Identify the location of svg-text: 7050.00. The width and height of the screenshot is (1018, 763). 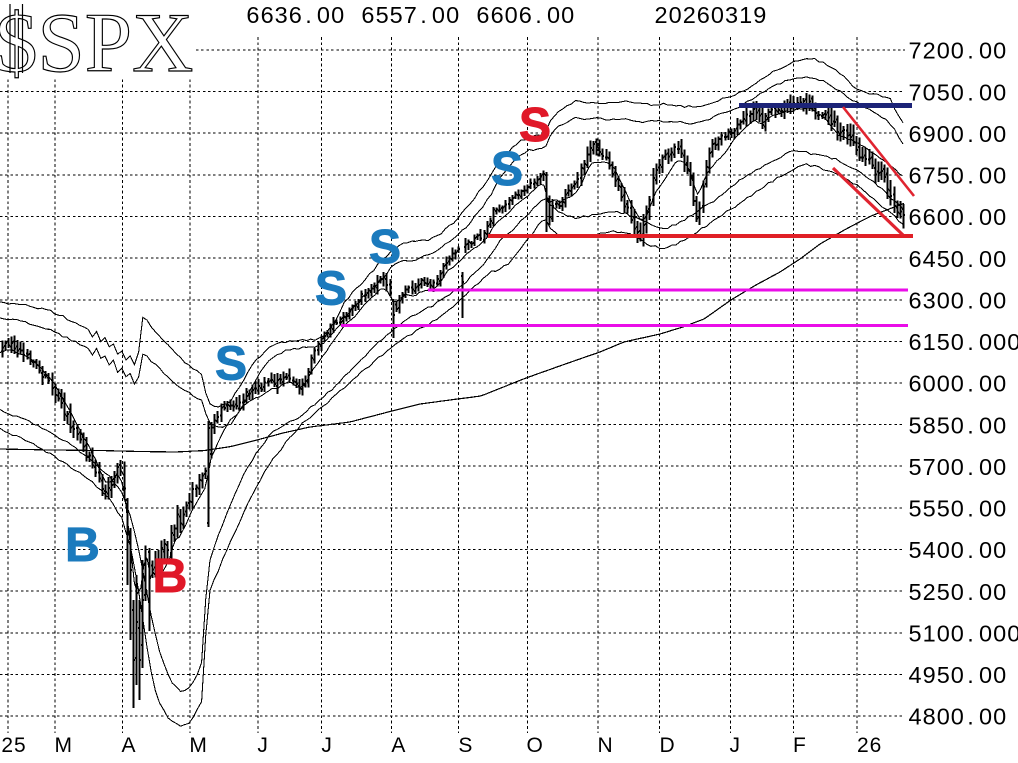
(958, 92).